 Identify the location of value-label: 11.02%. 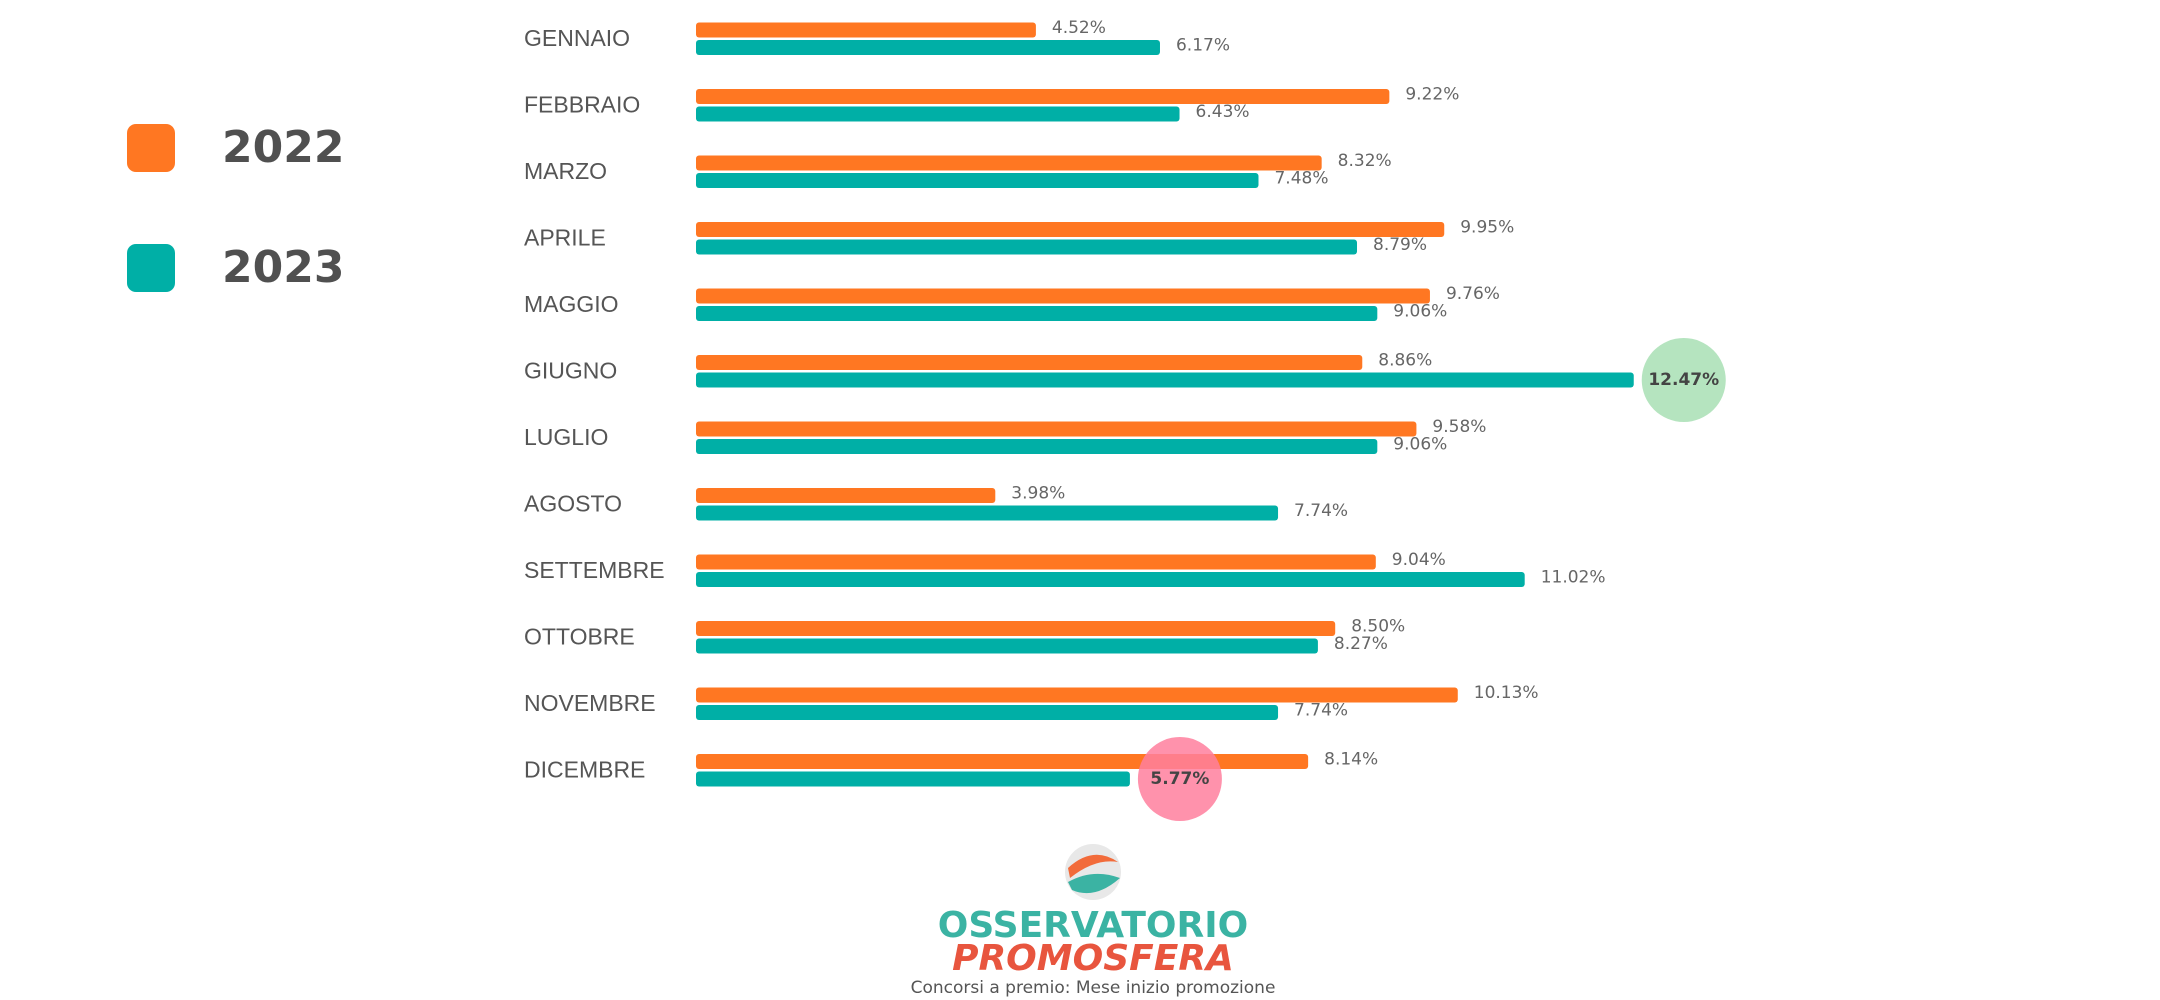
(1573, 578).